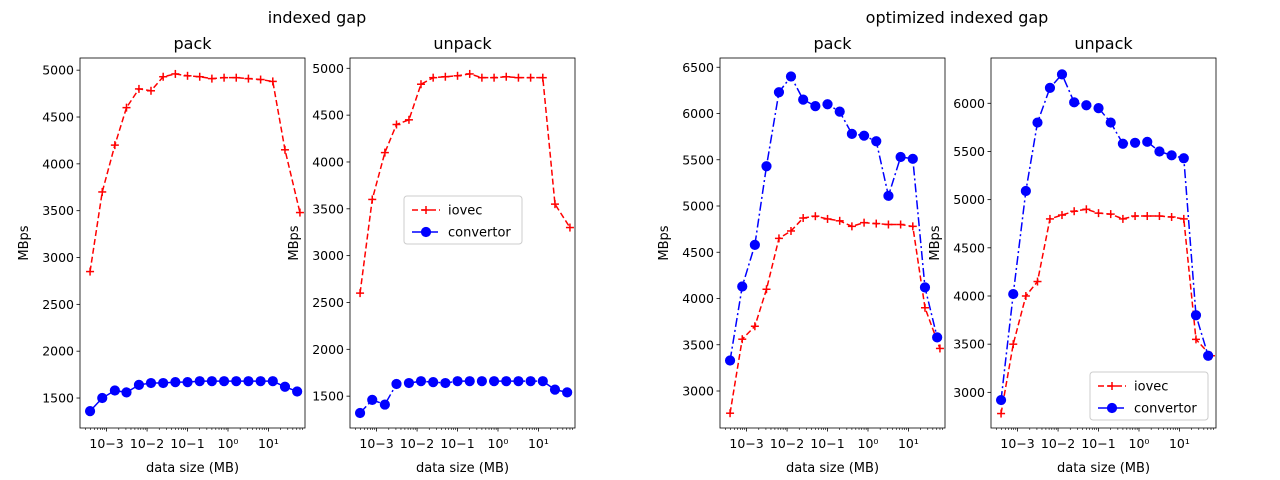 Image resolution: width=1280 pixels, height=480 pixels. What do you see at coordinates (58, 398) in the screenshot?
I see `y-tick-label: 1500` at bounding box center [58, 398].